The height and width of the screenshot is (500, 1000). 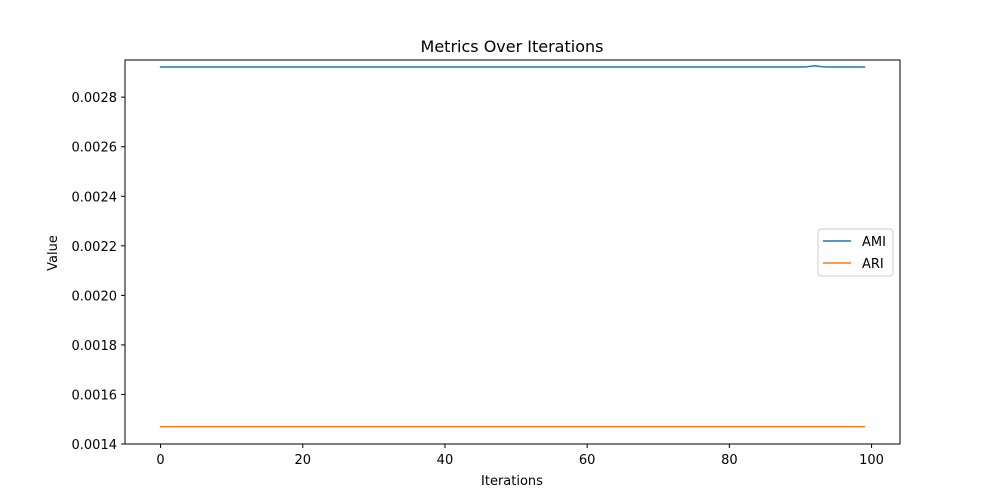 What do you see at coordinates (95, 98) in the screenshot?
I see `y-tick-label: 0.0028` at bounding box center [95, 98].